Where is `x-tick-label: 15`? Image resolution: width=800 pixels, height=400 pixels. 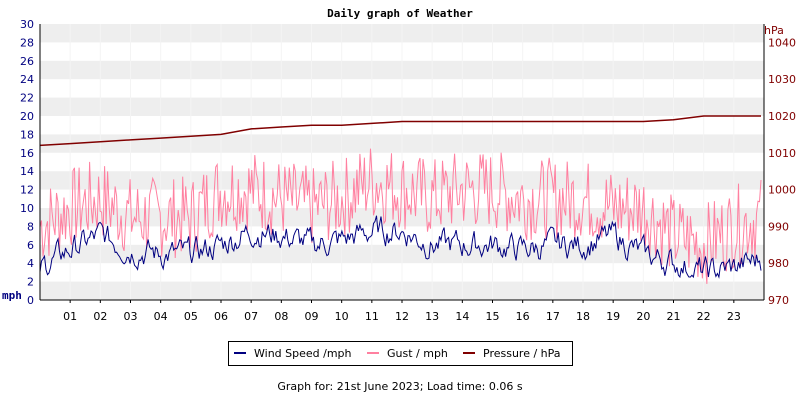
x-tick-label: 15 is located at coordinates (493, 316).